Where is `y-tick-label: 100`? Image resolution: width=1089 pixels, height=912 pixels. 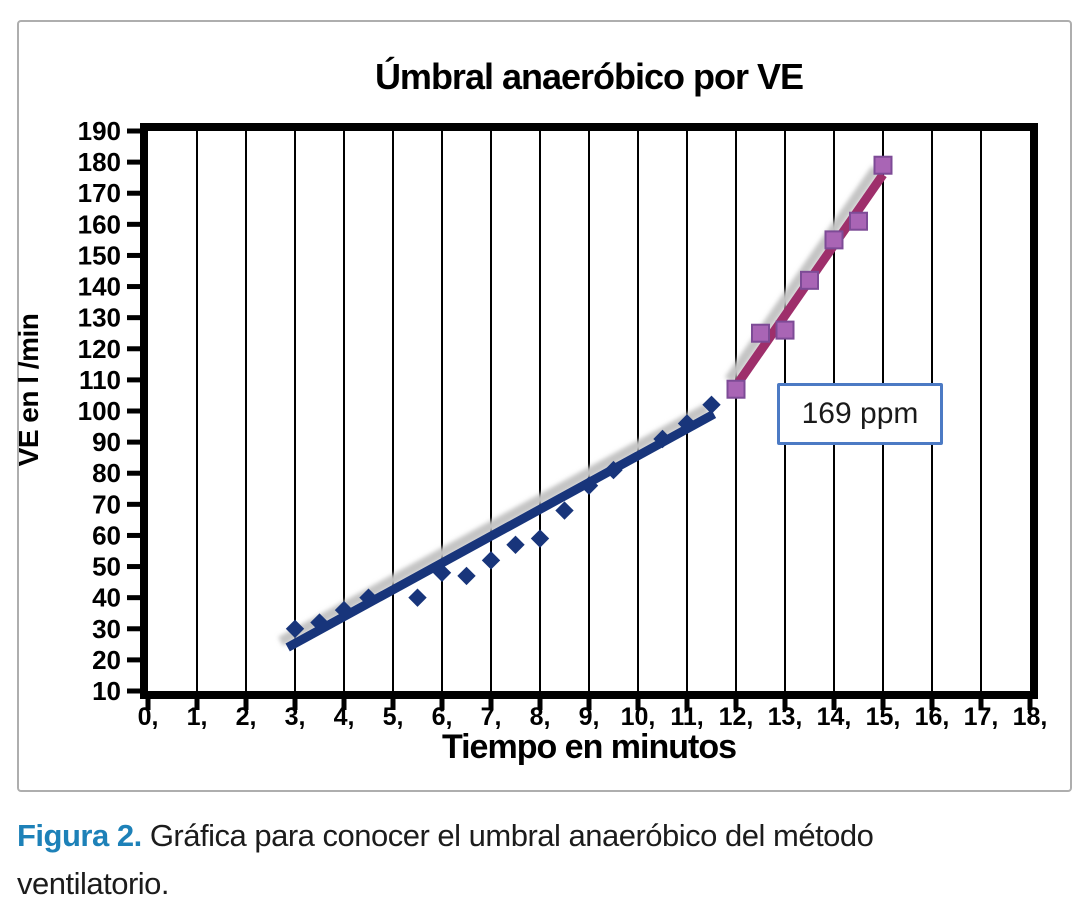
y-tick-label: 100 is located at coordinates (99, 411).